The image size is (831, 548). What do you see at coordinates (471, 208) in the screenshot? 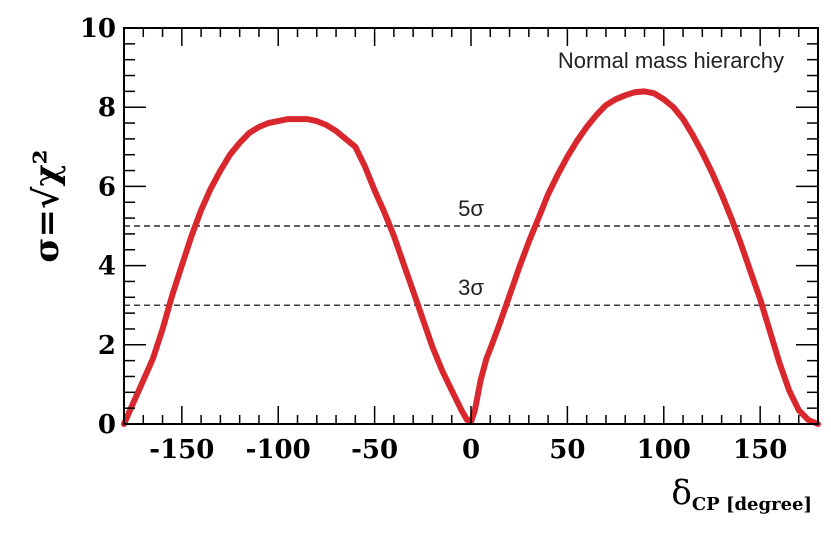
I see `reference-line-label-1: 5σ` at bounding box center [471, 208].